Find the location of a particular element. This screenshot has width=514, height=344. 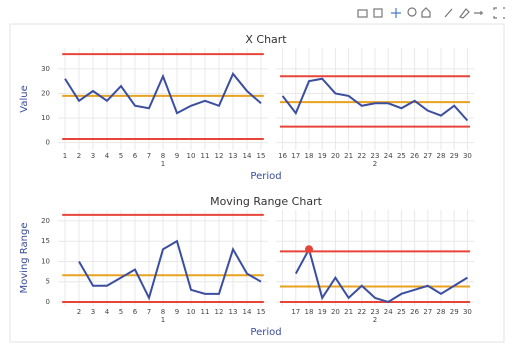

draw-line-icon is located at coordinates (448, 13).